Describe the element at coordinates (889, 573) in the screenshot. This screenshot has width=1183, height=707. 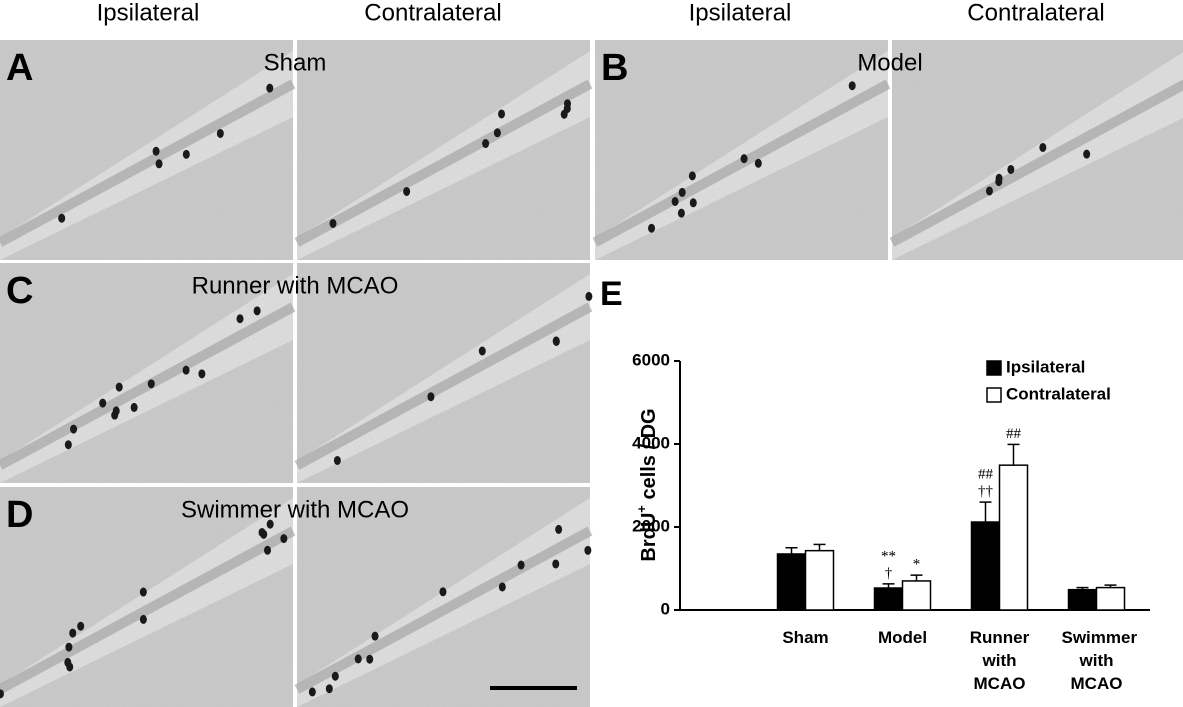
I see `significance-mark: †` at that location.